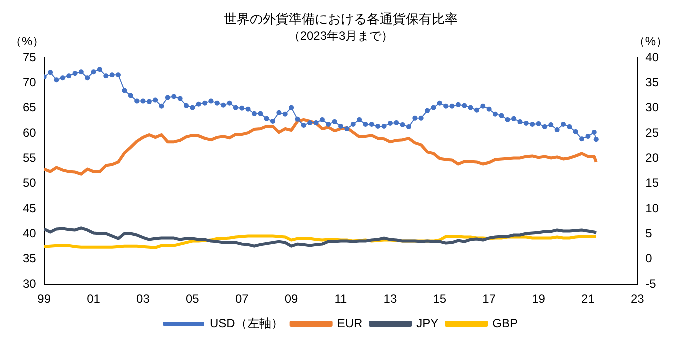 This screenshot has width=678, height=348. Describe the element at coordinates (29, 57) in the screenshot. I see `y-tick-label: 75` at that location.